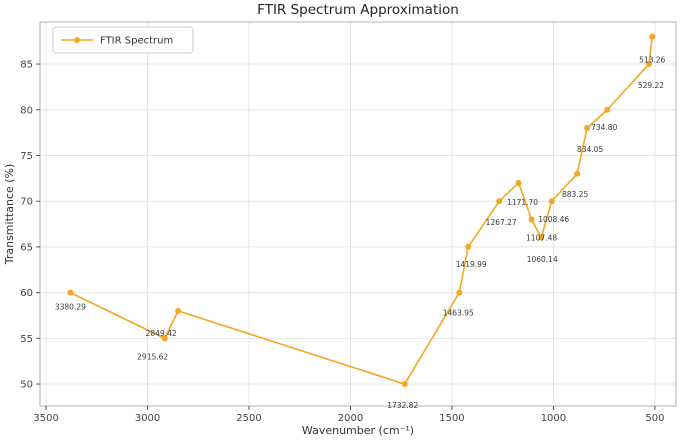  Describe the element at coordinates (136, 41) in the screenshot. I see `legend-label: FTIR Spectrum` at that location.